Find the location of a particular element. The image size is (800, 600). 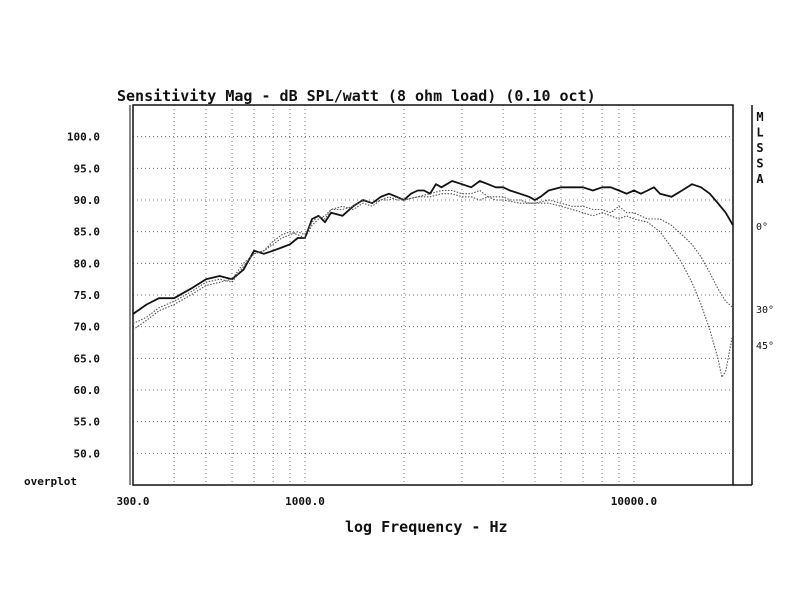

x-tick-label: 1000.0 is located at coordinates (305, 501).